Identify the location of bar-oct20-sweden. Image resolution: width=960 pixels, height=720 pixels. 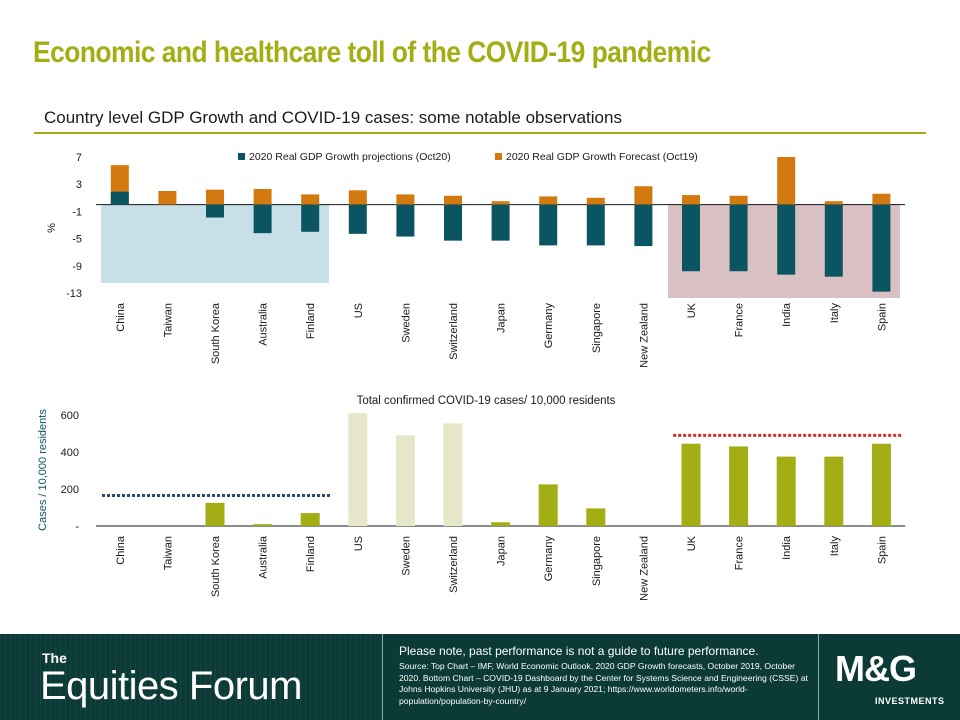
(405, 220).